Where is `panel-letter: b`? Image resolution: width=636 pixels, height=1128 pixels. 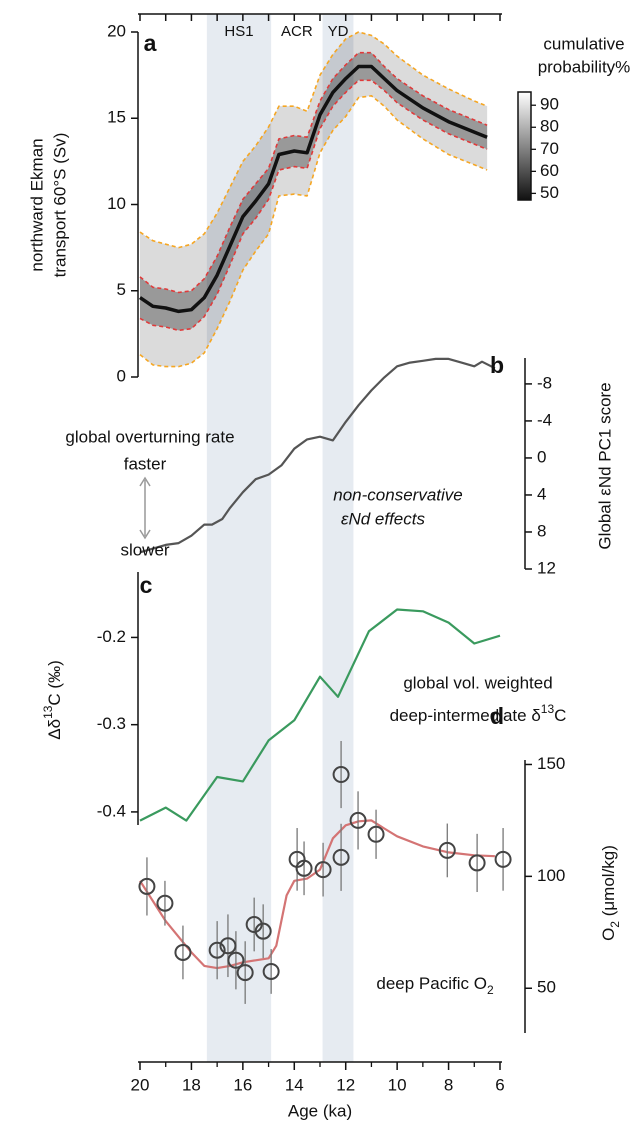 panel-letter: b is located at coordinates (497, 365).